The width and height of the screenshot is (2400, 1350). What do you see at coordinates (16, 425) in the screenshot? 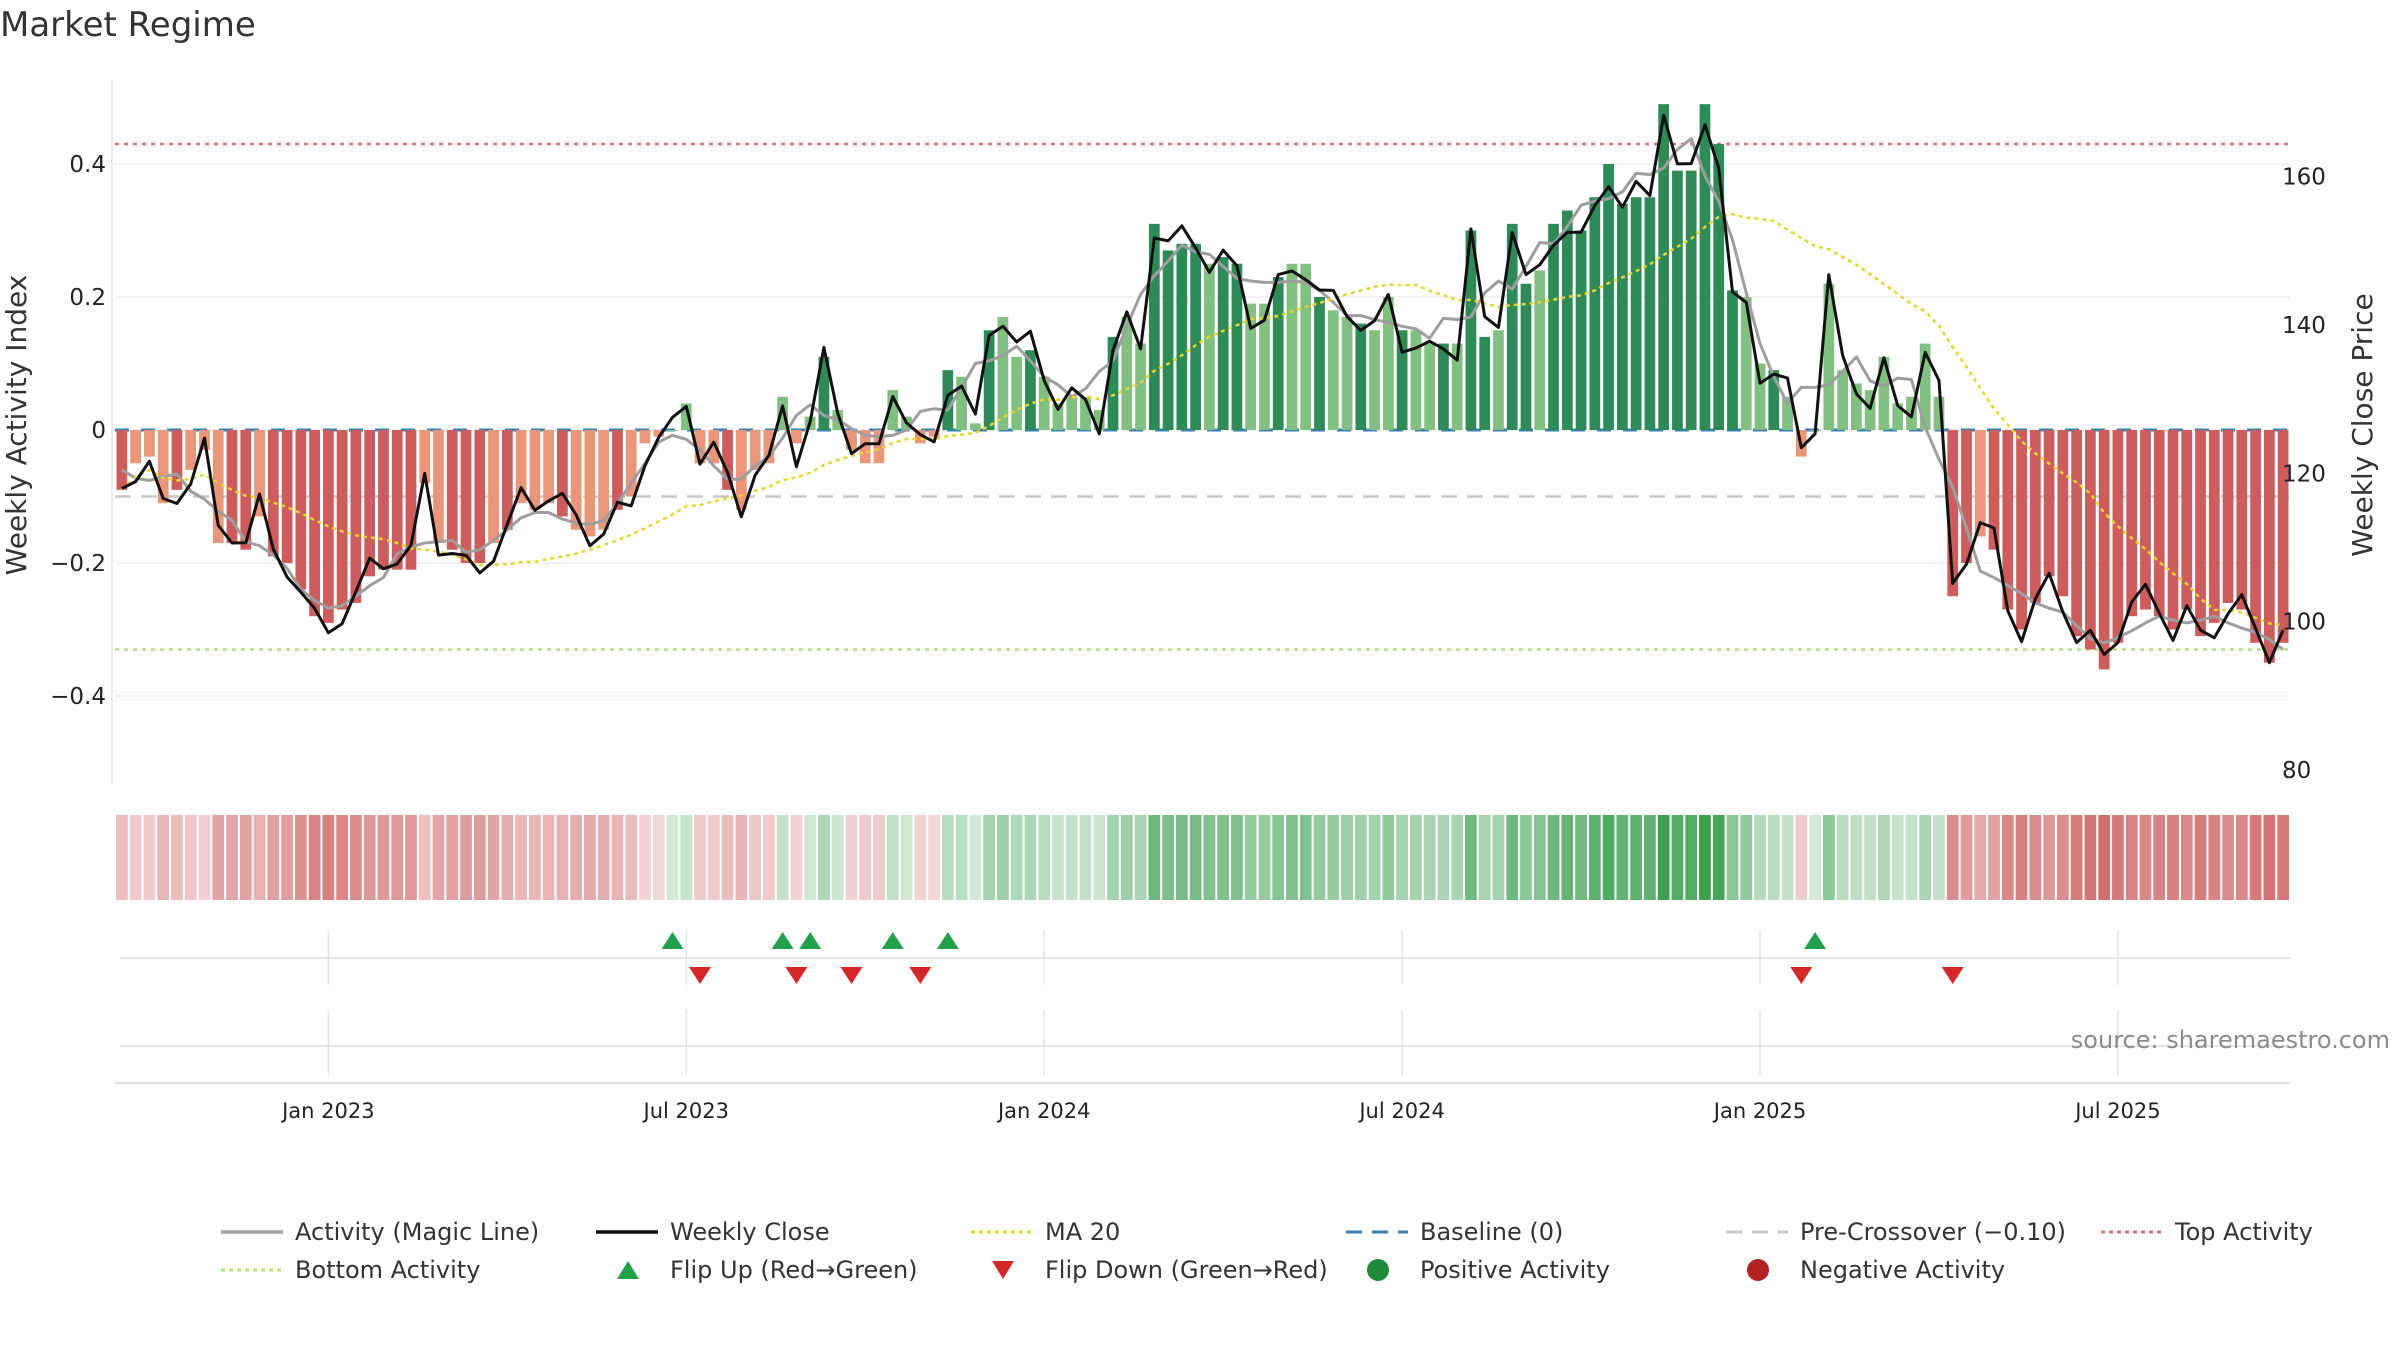
I see `y-left-axis-label: Weekly Activity Index` at bounding box center [16, 425].